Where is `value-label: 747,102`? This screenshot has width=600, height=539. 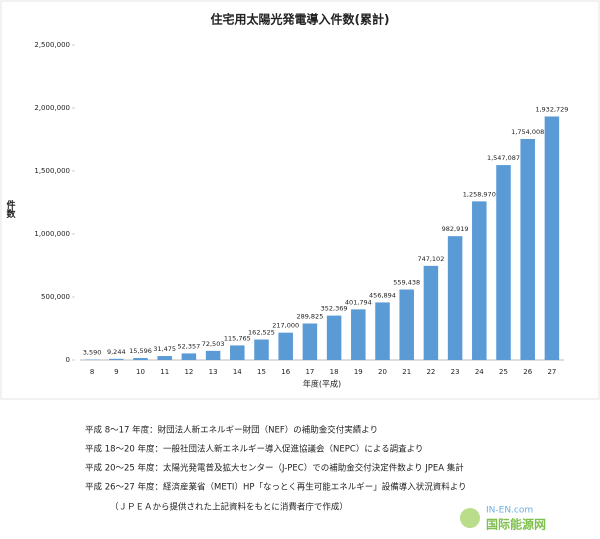 value-label: 747,102 is located at coordinates (430, 259).